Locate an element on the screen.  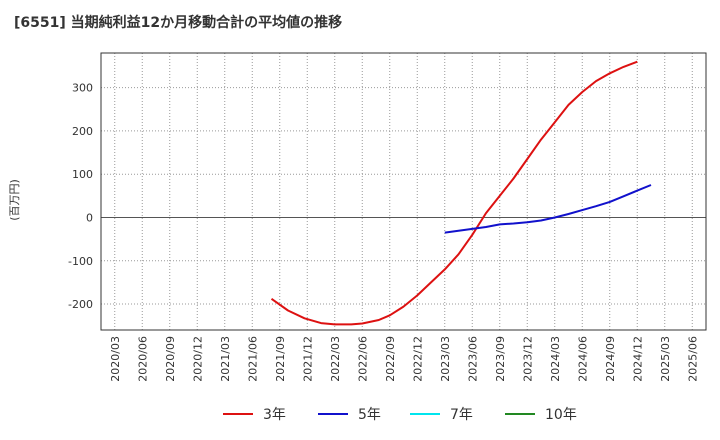
x-tick-label: 2025/03 is located at coordinates (665, 359).